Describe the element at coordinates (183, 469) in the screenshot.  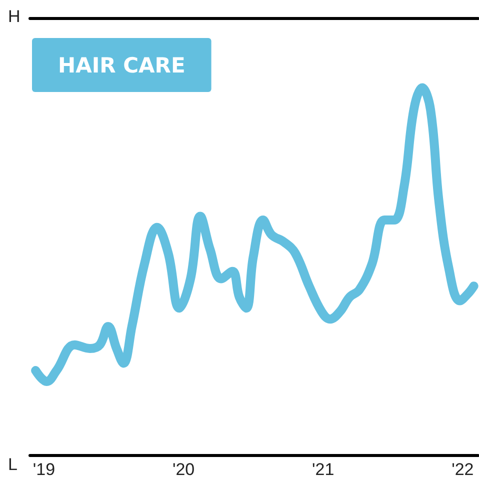
I see `x-tick-label: '20` at that location.